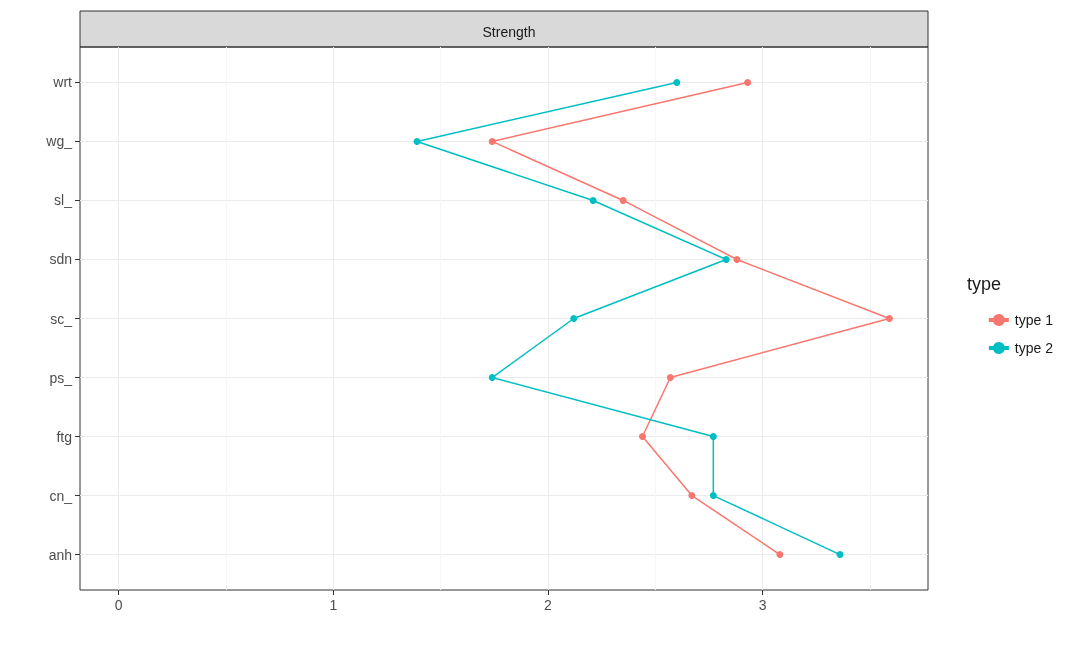 This screenshot has width=1080, height=659. I want to click on y-tick-label: wg_, so click(59, 141).